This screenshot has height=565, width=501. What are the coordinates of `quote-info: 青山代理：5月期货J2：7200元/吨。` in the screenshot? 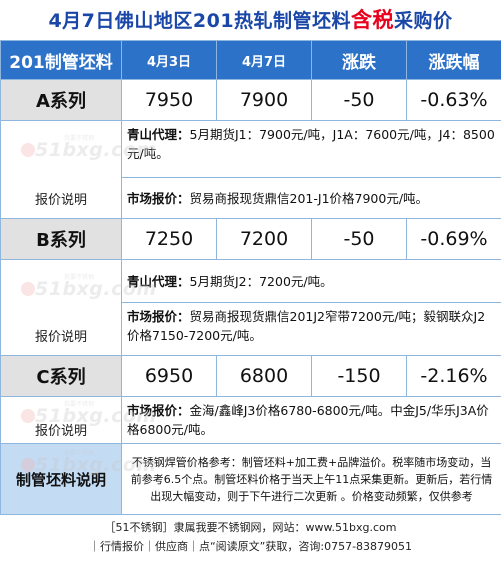 It's located at (311, 281).